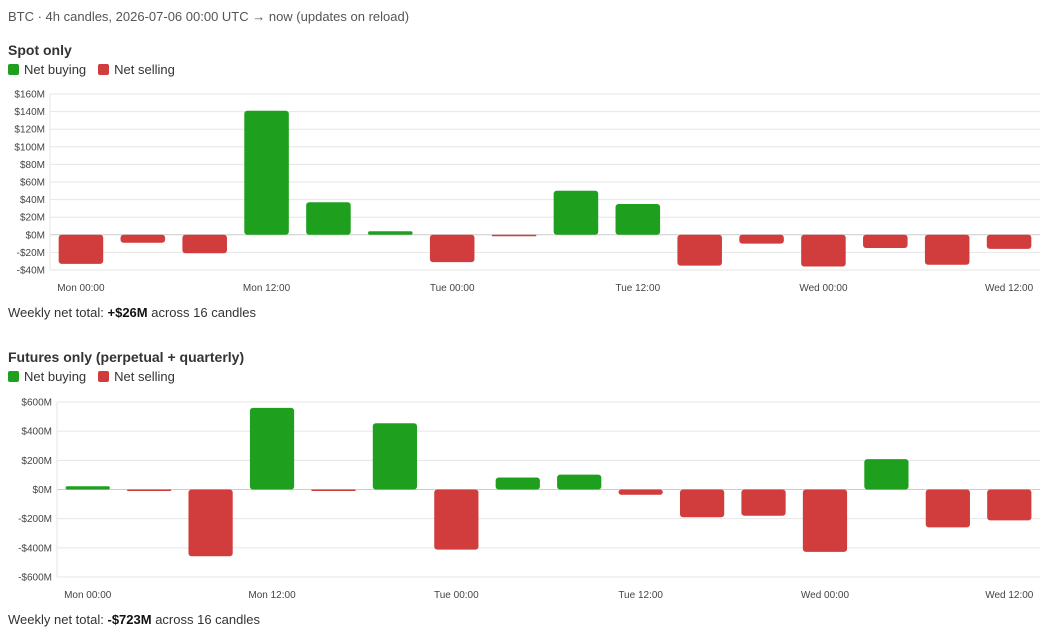  What do you see at coordinates (31, 253) in the screenshot?
I see `y-tick-label: -$20M` at bounding box center [31, 253].